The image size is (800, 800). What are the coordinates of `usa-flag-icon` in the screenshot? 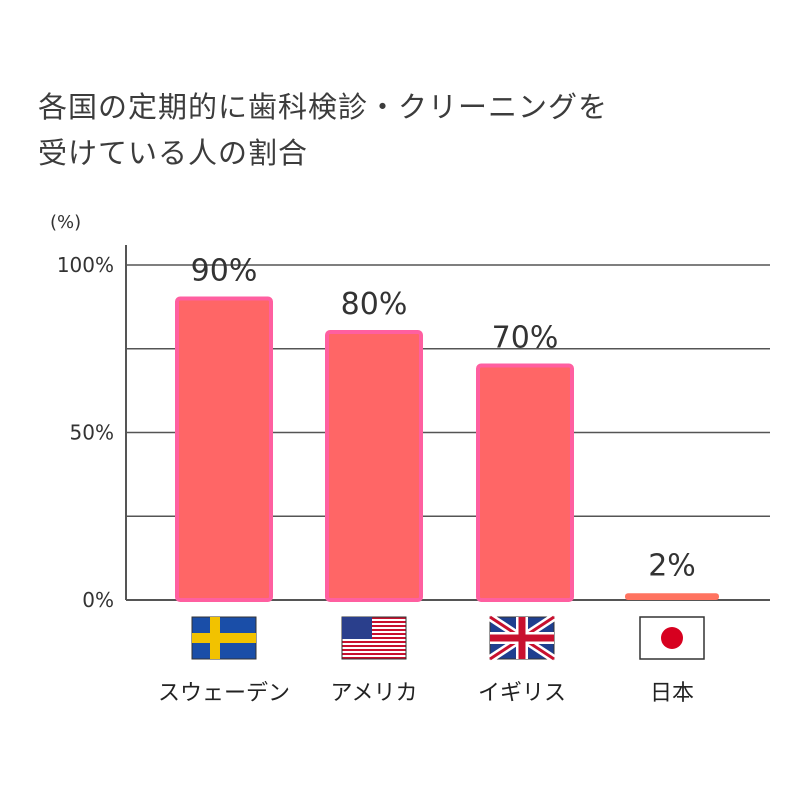 It's located at (374, 638).